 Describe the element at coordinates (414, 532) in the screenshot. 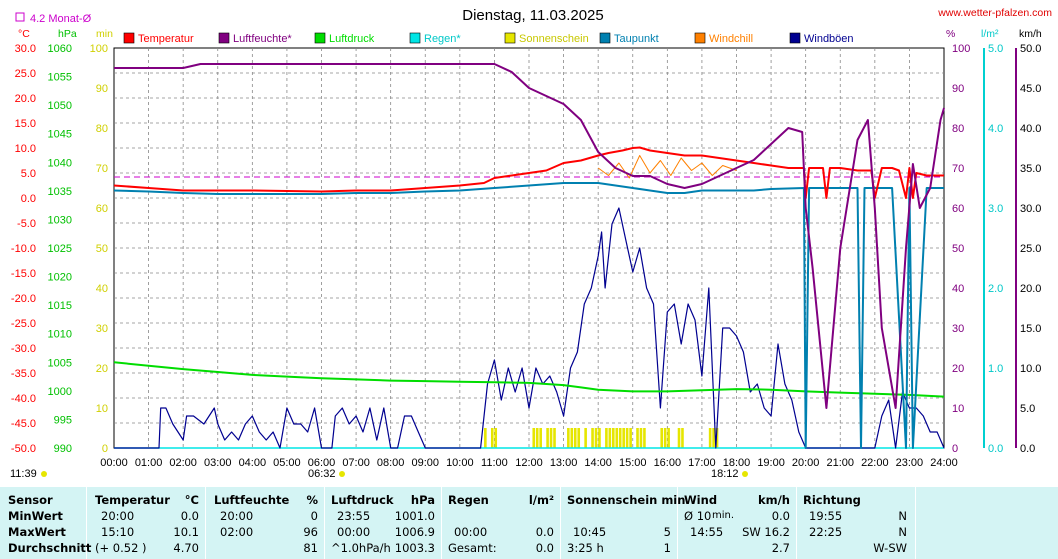

I see `stats-luftdruck-max-value: 1006.9` at that location.